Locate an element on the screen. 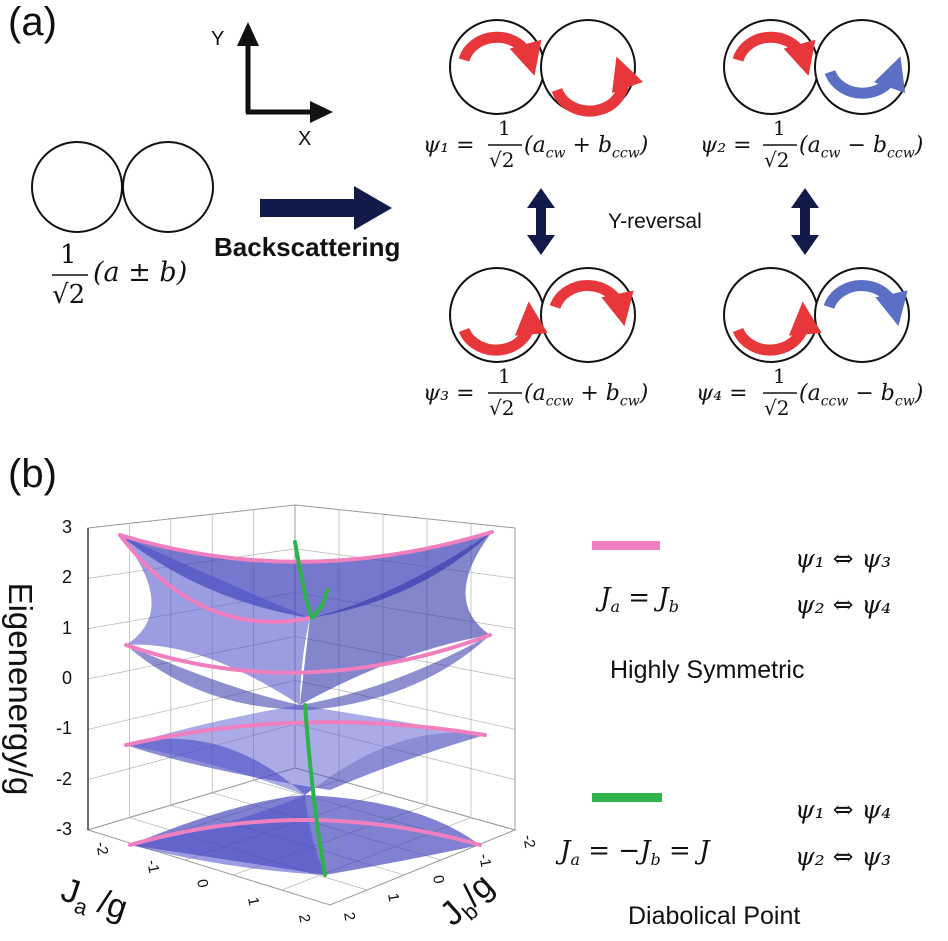  psi3-den: √2 is located at coordinates (502, 408).